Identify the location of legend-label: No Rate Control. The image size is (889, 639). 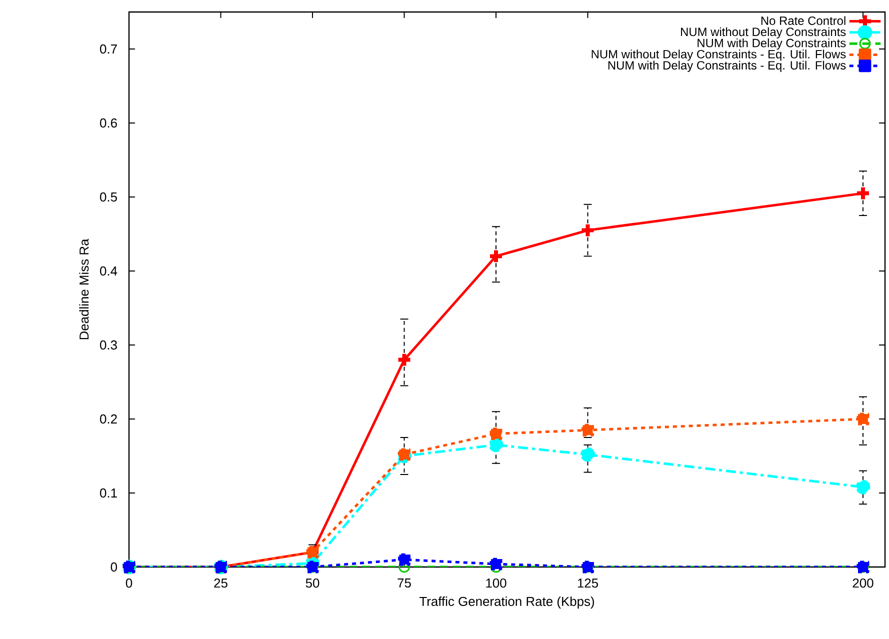
(803, 20).